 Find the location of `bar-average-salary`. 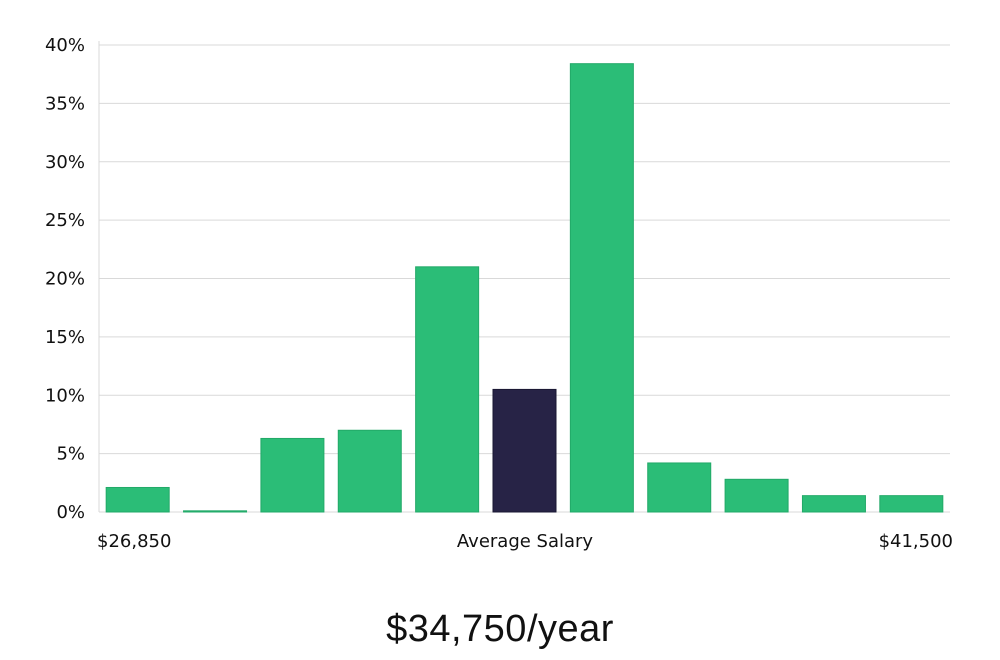

bar-average-salary is located at coordinates (524, 450).